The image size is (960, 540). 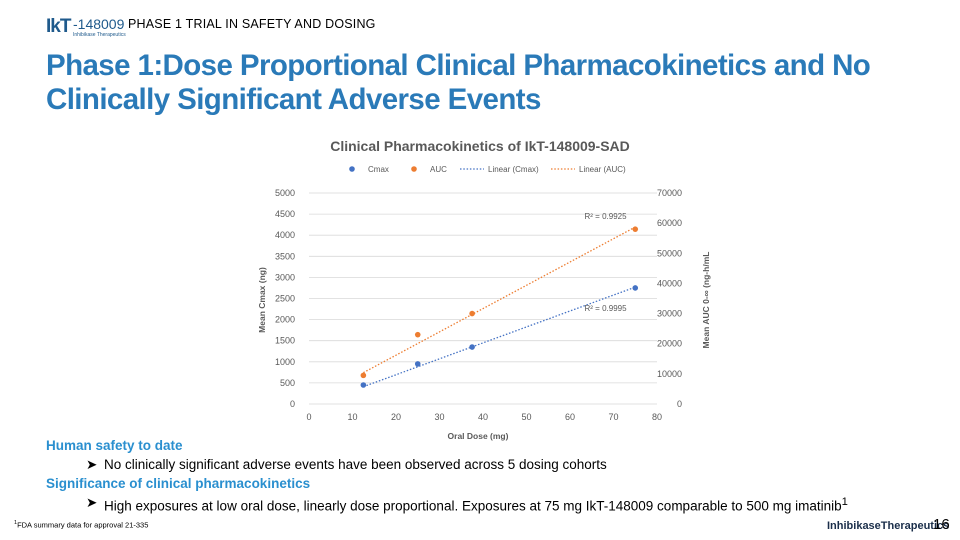 I want to click on footnote-marker: 1, so click(x=16, y=523).